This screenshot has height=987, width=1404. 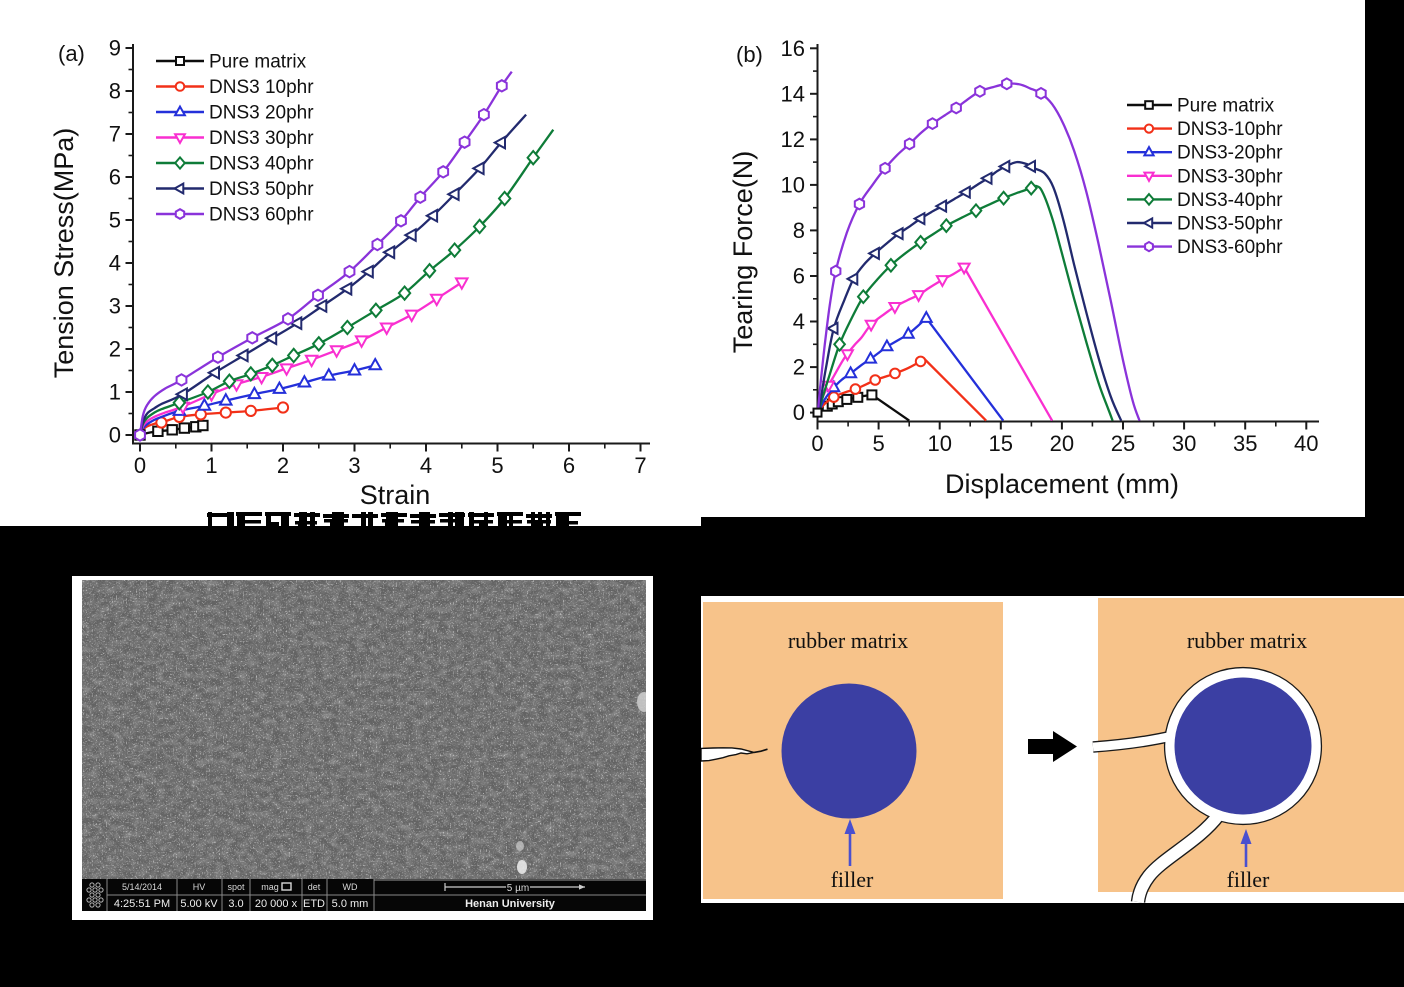 I want to click on svg-text: 9, so click(x=115, y=48).